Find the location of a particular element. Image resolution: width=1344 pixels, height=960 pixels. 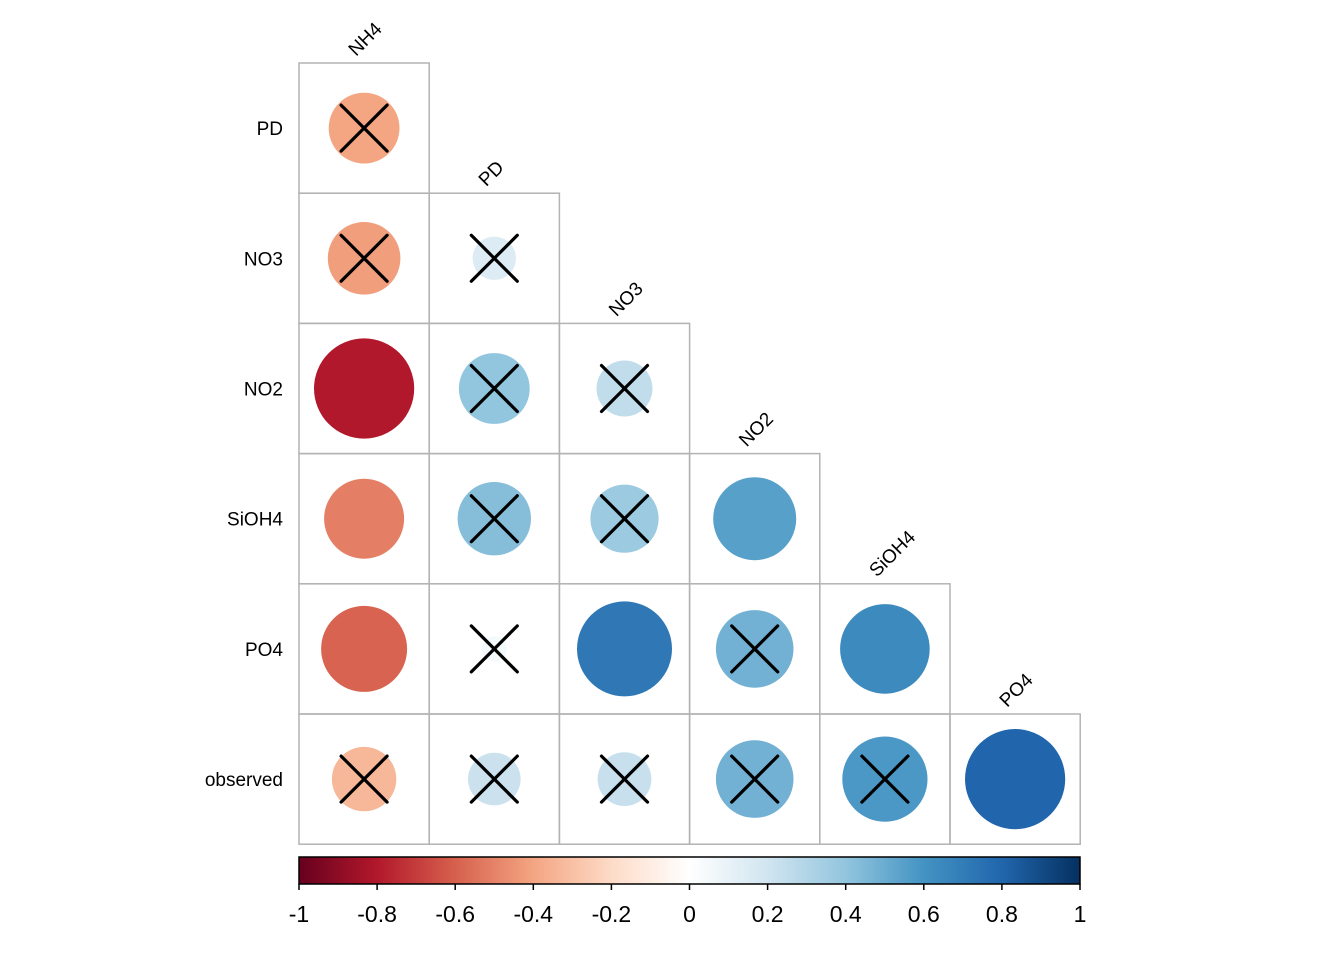

colorbar-gradient is located at coordinates (689, 870).